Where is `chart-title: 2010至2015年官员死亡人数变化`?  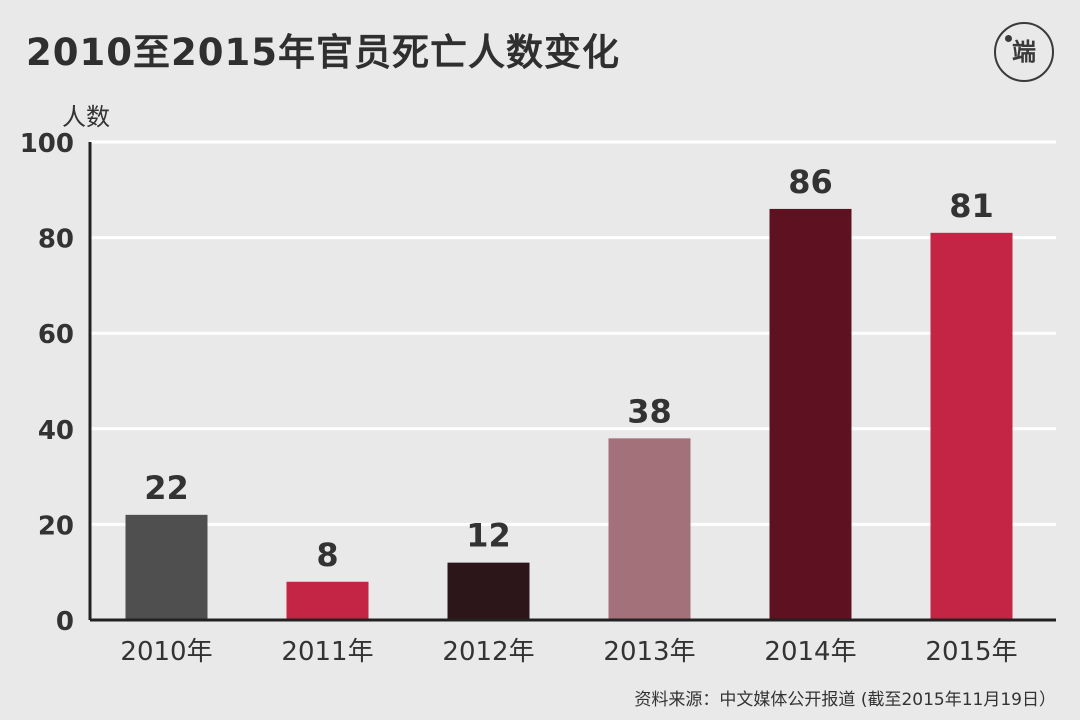
chart-title: 2010至2015年官员死亡人数变化 is located at coordinates (323, 52).